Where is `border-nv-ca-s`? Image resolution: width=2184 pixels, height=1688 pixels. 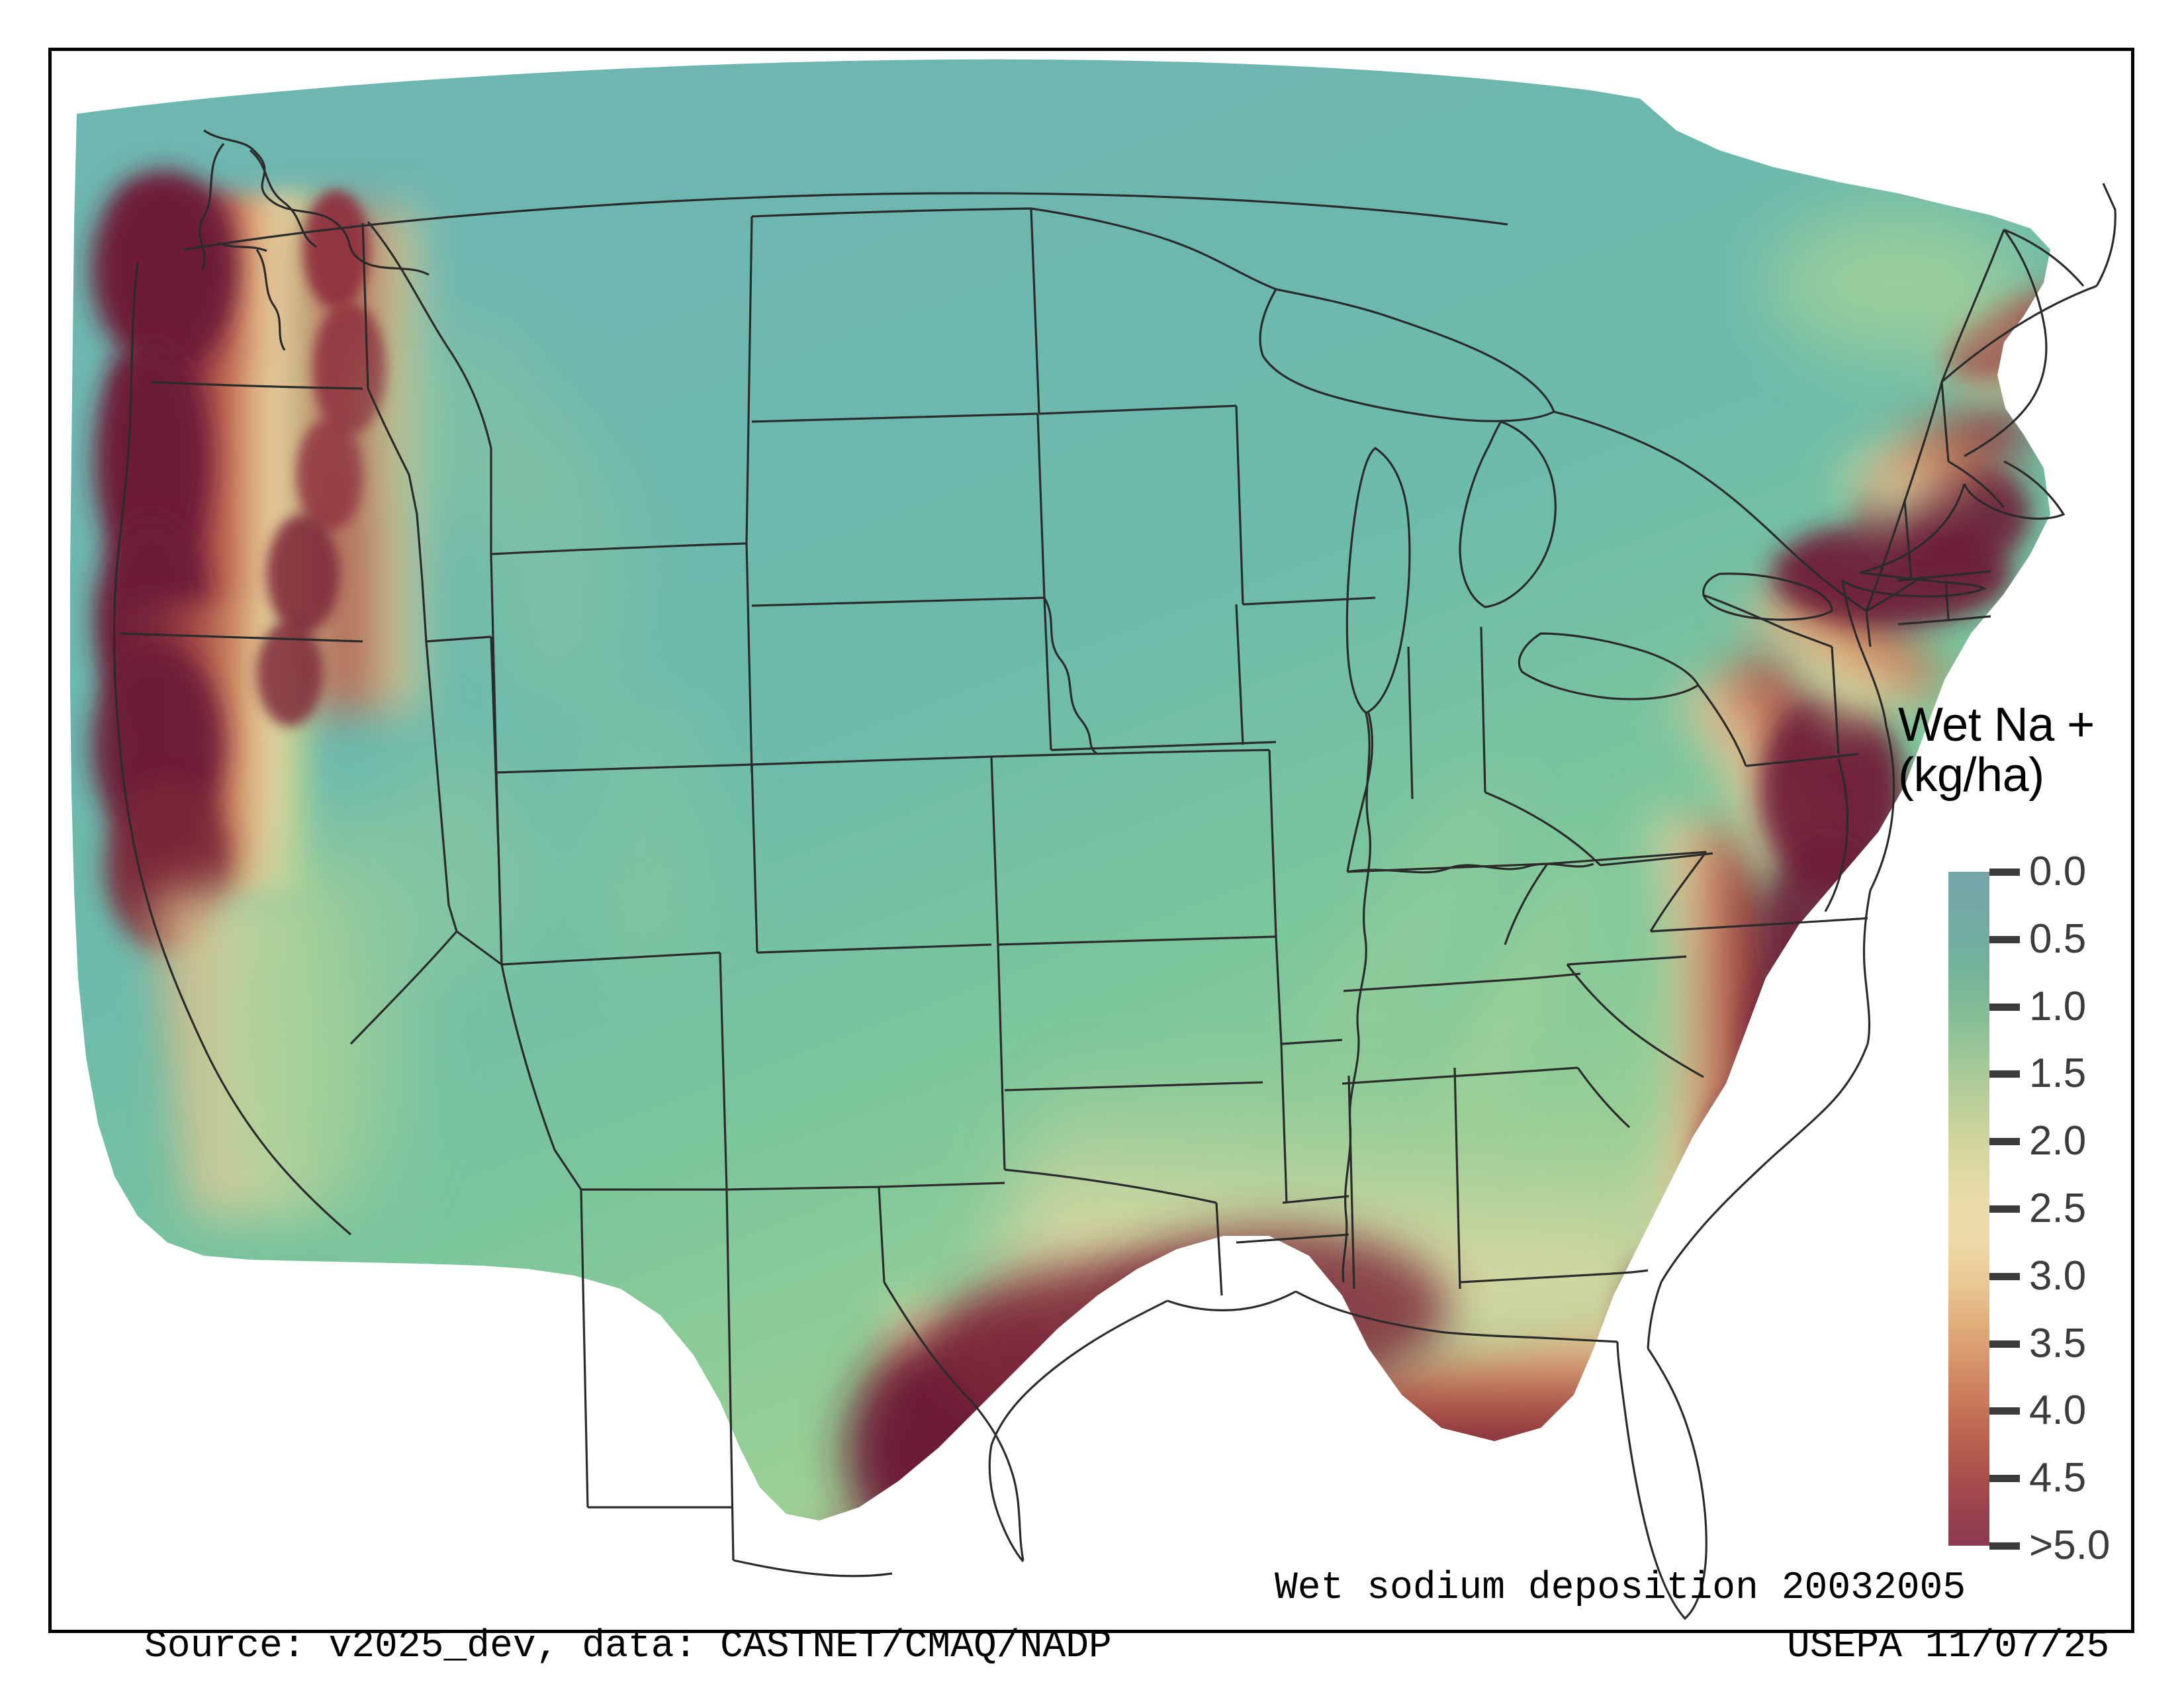
border-nv-ca-s is located at coordinates (403, 987).